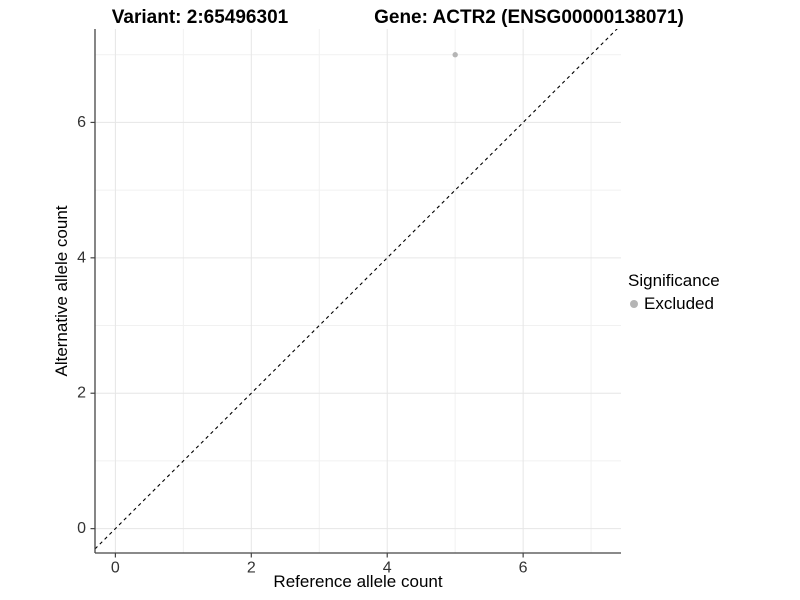 This screenshot has width=800, height=600. I want to click on plot-title-gene: Gene: ACTR2 (ENSG00000138071), so click(529, 17).